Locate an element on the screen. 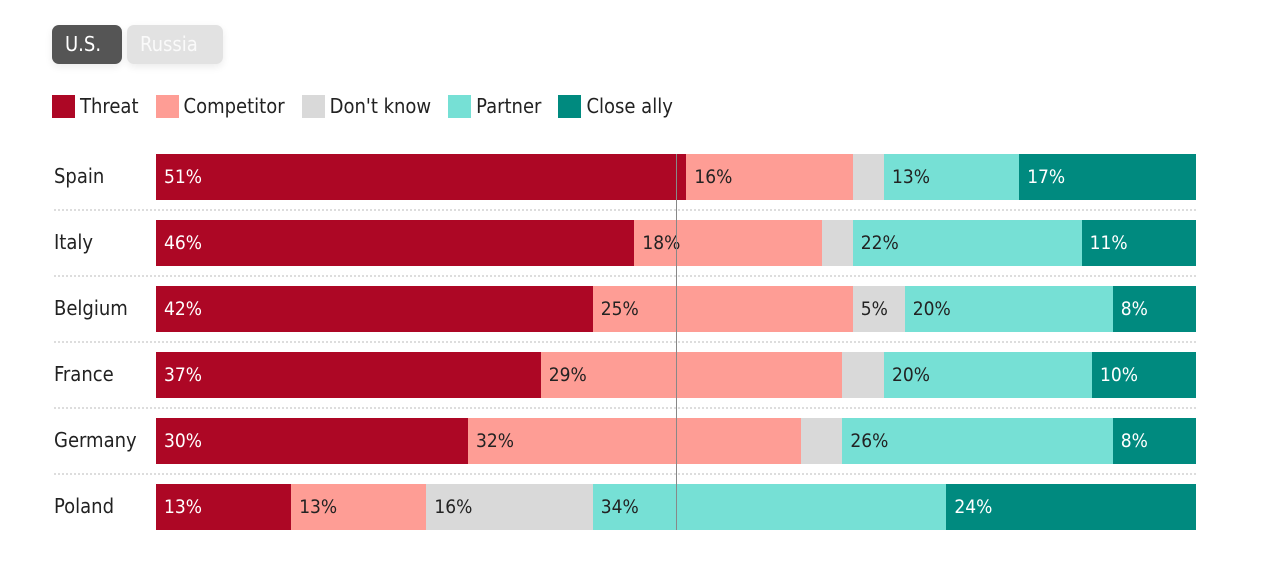 This screenshot has width=1280, height=588. legend-item: Partner is located at coordinates (494, 106).